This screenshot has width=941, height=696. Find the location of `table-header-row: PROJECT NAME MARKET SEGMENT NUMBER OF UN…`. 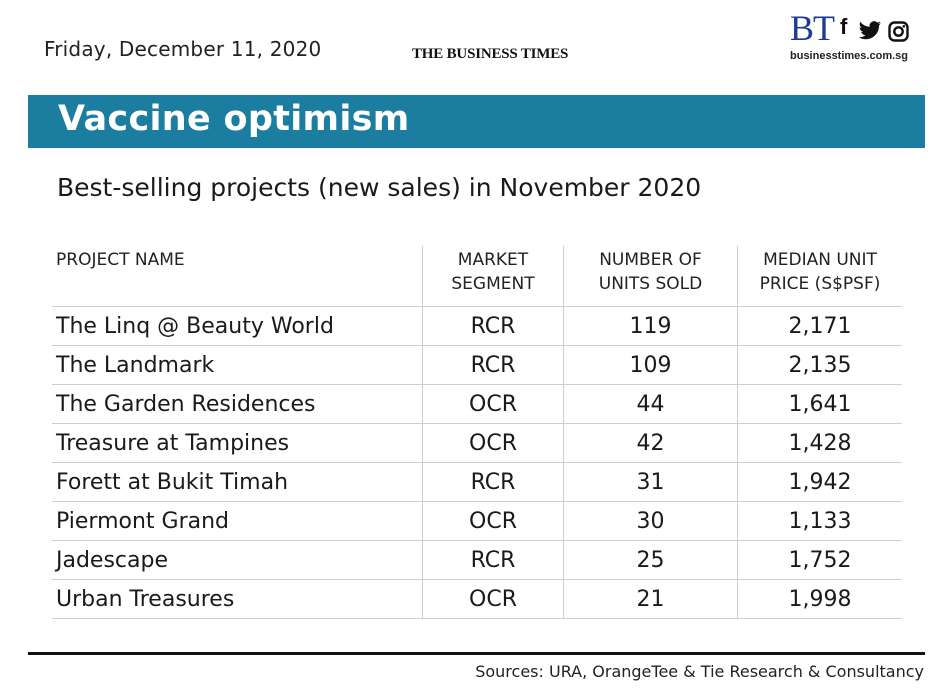

table-header-row: PROJECT NAME MARKET SEGMENT NUMBER OF UN… is located at coordinates (477, 276).